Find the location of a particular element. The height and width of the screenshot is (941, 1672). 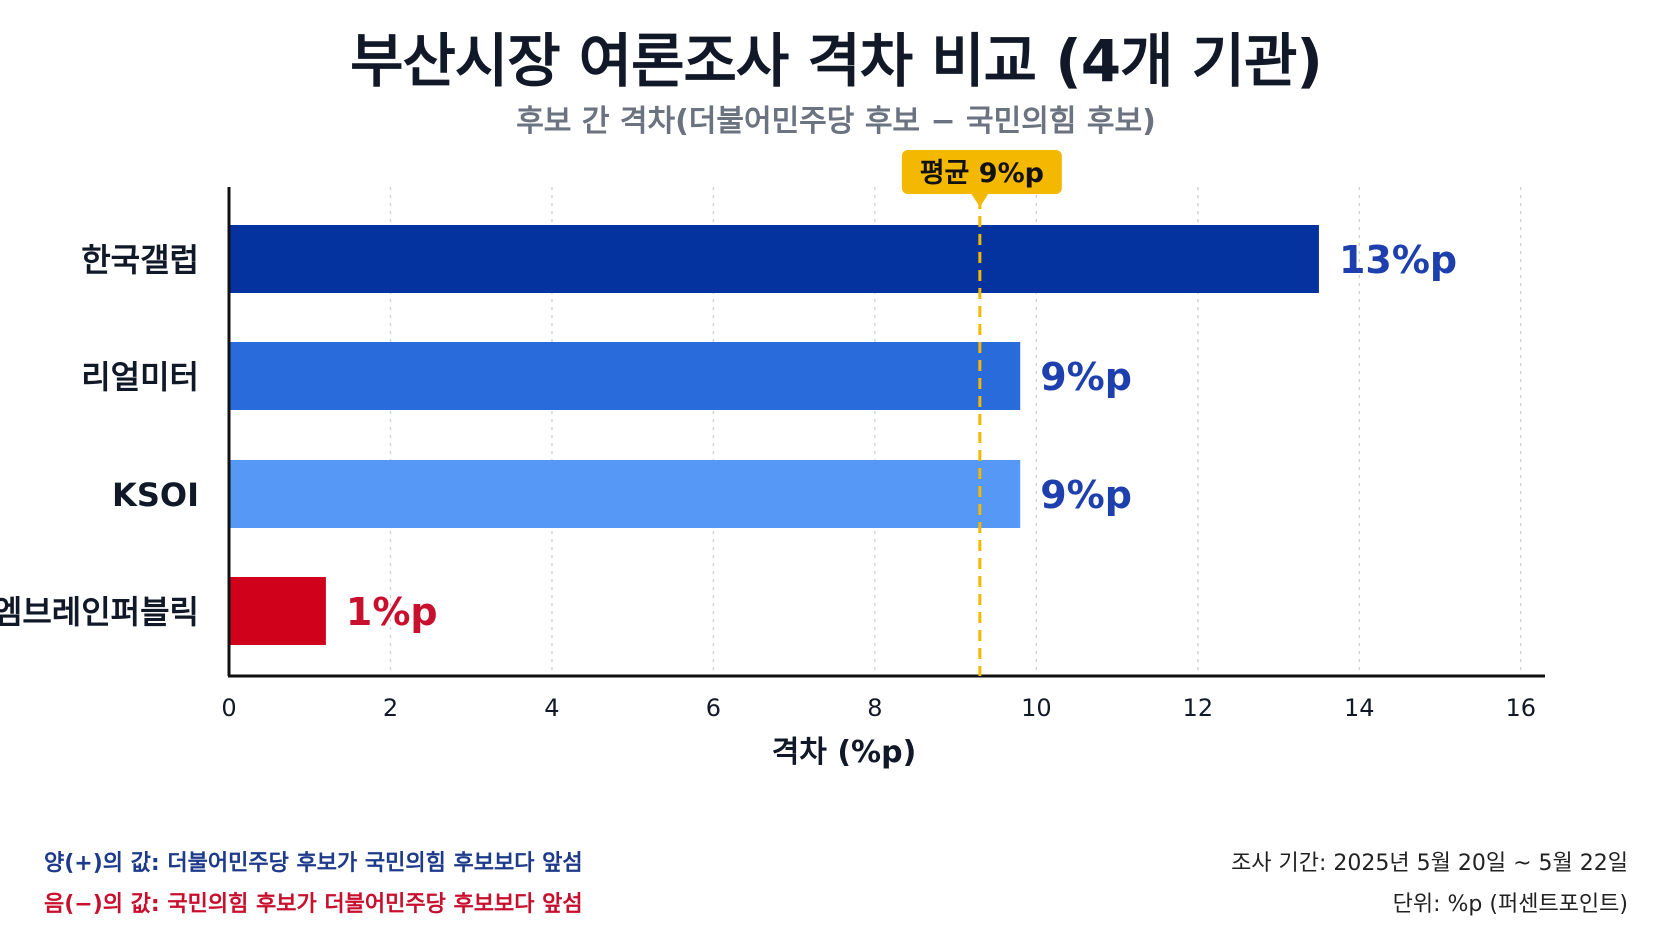

survey-period-note: 조사 기간: 2025년 5월 20일 ~ 5월 22일 is located at coordinates (1429, 863).